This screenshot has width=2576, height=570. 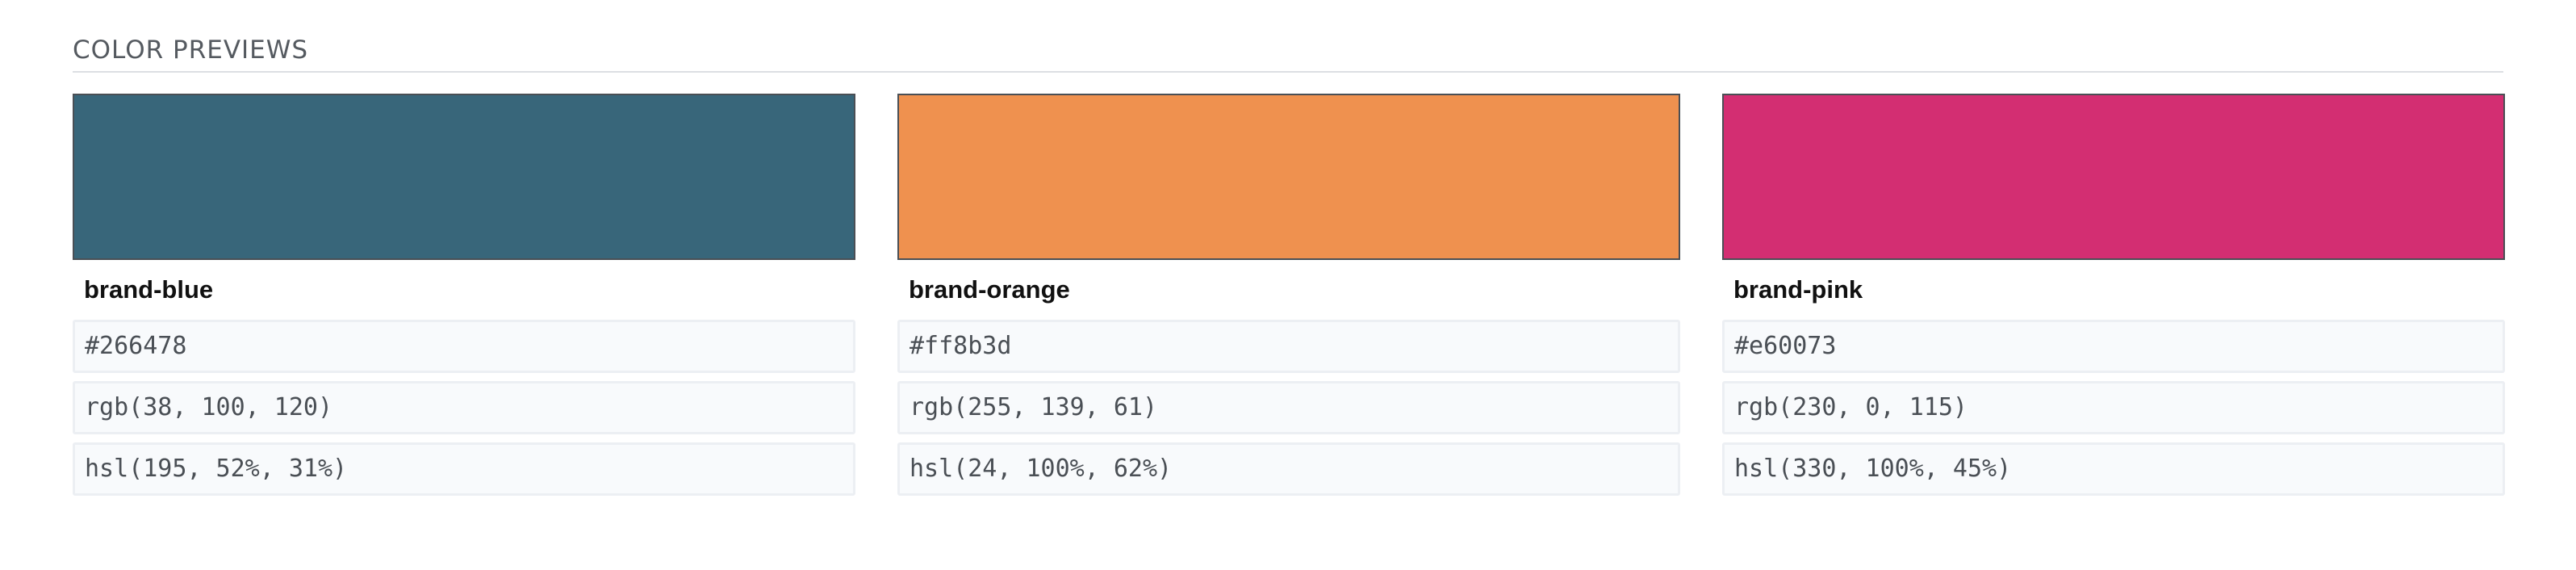 I want to click on hsl-value: hsl(24, 100%, 62%), so click(x=1288, y=469).